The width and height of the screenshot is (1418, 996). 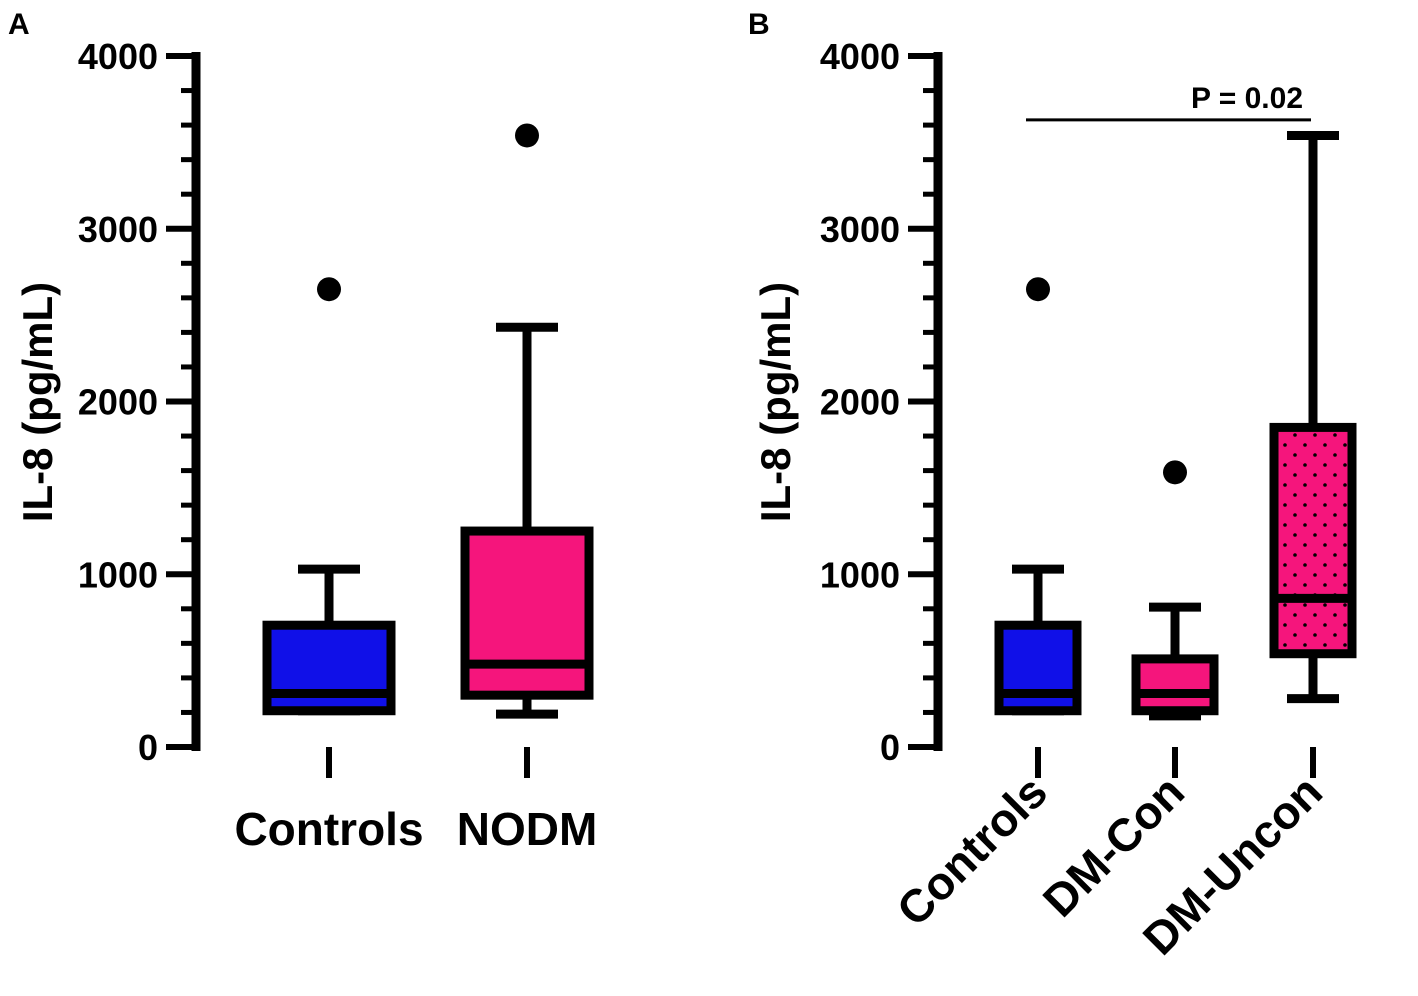 I want to click on panel-b-significance-label: P = 0.02, so click(x=1247, y=98).